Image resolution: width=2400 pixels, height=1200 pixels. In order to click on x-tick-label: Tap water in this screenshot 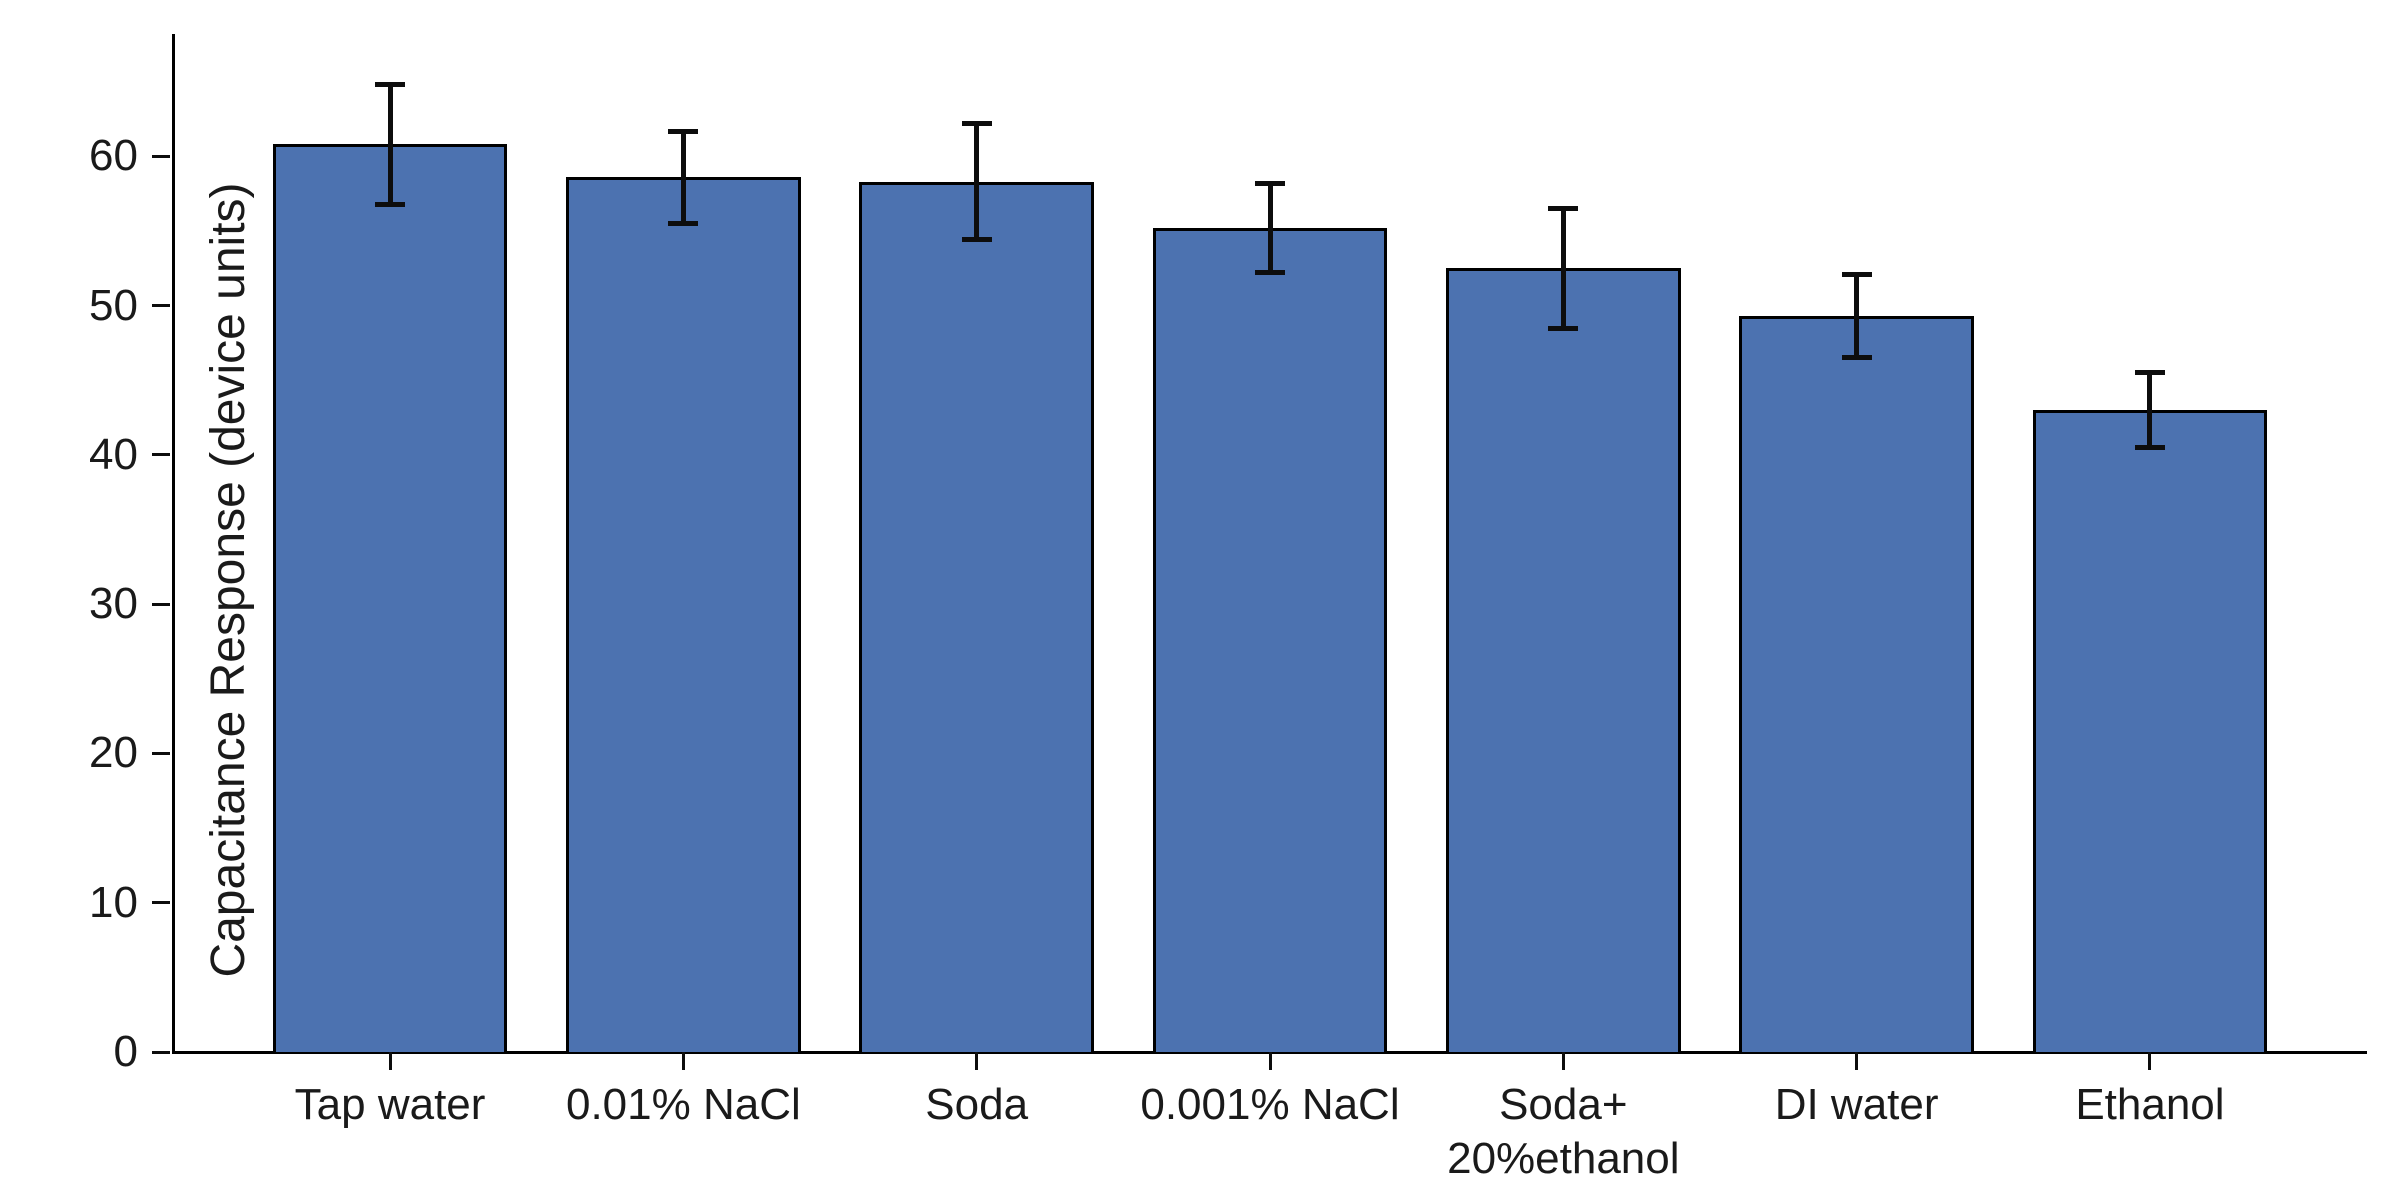, I will do `click(390, 1104)`.